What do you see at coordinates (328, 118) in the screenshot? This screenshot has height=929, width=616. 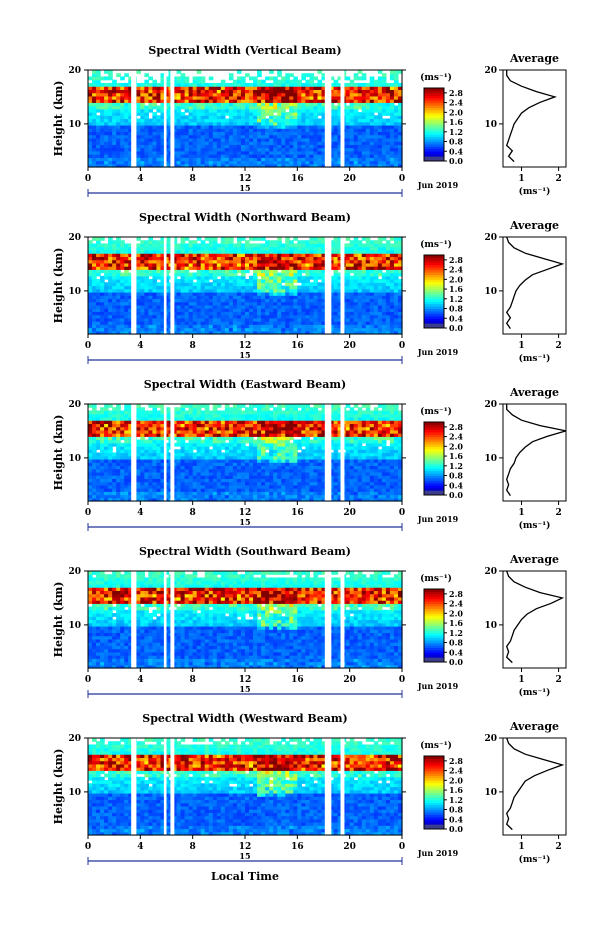 I see `data-gap` at bounding box center [328, 118].